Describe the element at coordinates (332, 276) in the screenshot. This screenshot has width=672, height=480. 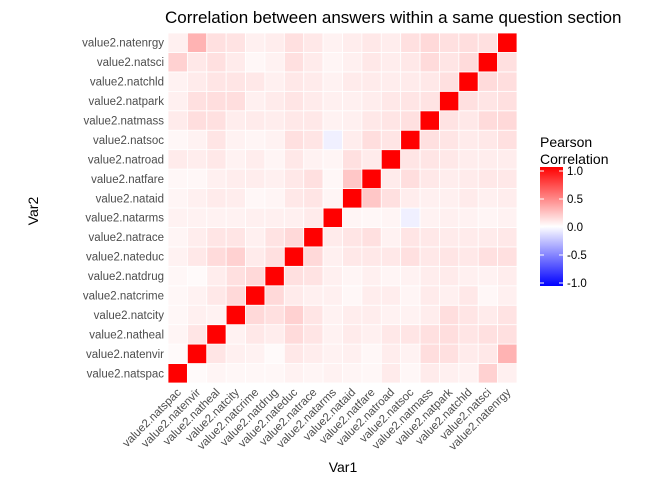
I see `heatmap-cell-value2.natarms-value2.natdrug` at that location.